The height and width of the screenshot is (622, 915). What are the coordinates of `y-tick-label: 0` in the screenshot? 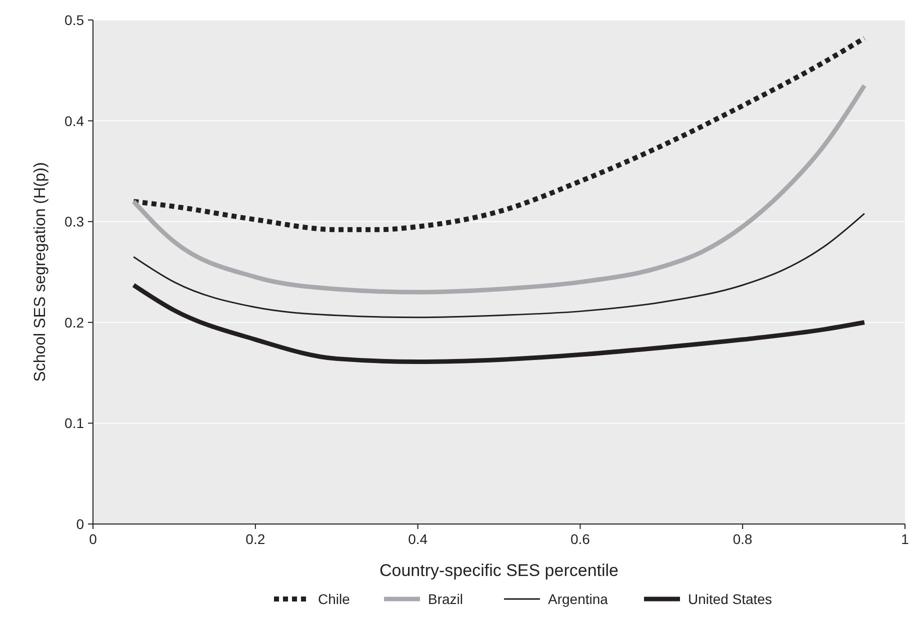 It's located at (80, 524).